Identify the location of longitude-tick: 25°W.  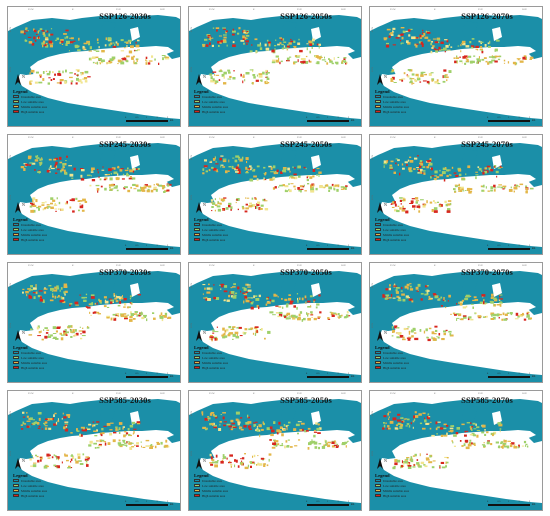
(212, 137).